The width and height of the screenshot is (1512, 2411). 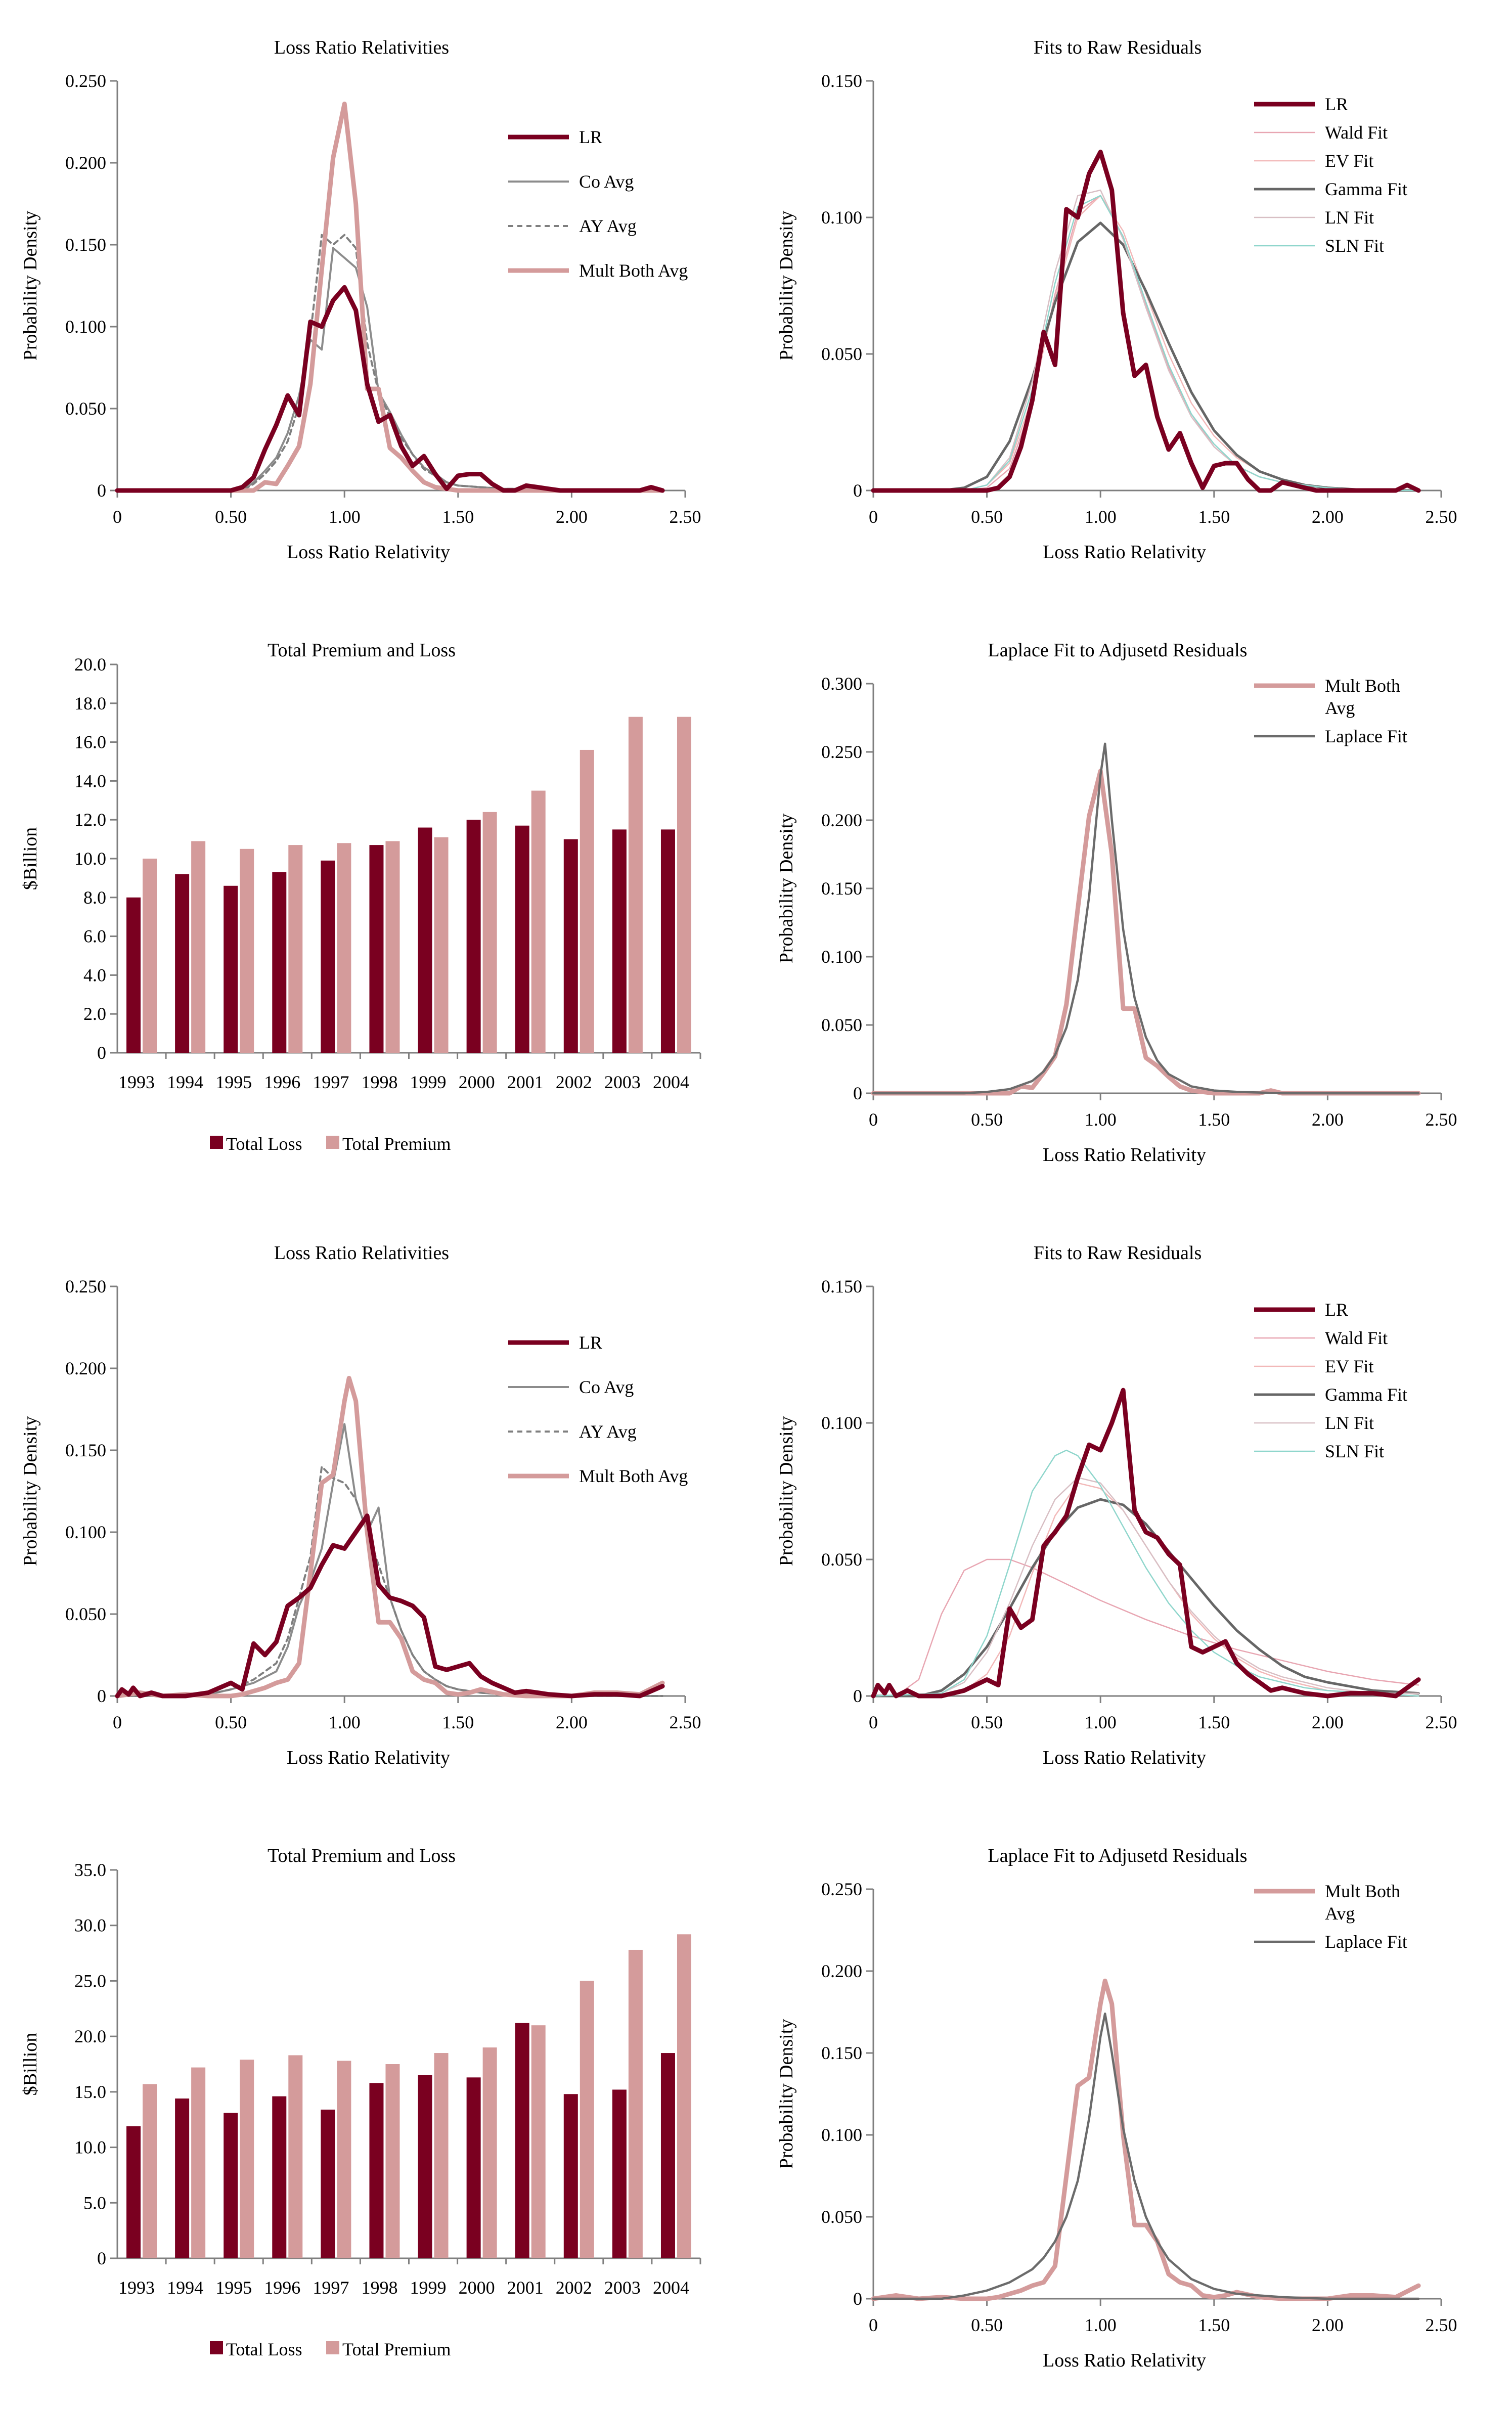 I want to click on chart-title: Fits to Raw Residuals, so click(x=1118, y=1253).